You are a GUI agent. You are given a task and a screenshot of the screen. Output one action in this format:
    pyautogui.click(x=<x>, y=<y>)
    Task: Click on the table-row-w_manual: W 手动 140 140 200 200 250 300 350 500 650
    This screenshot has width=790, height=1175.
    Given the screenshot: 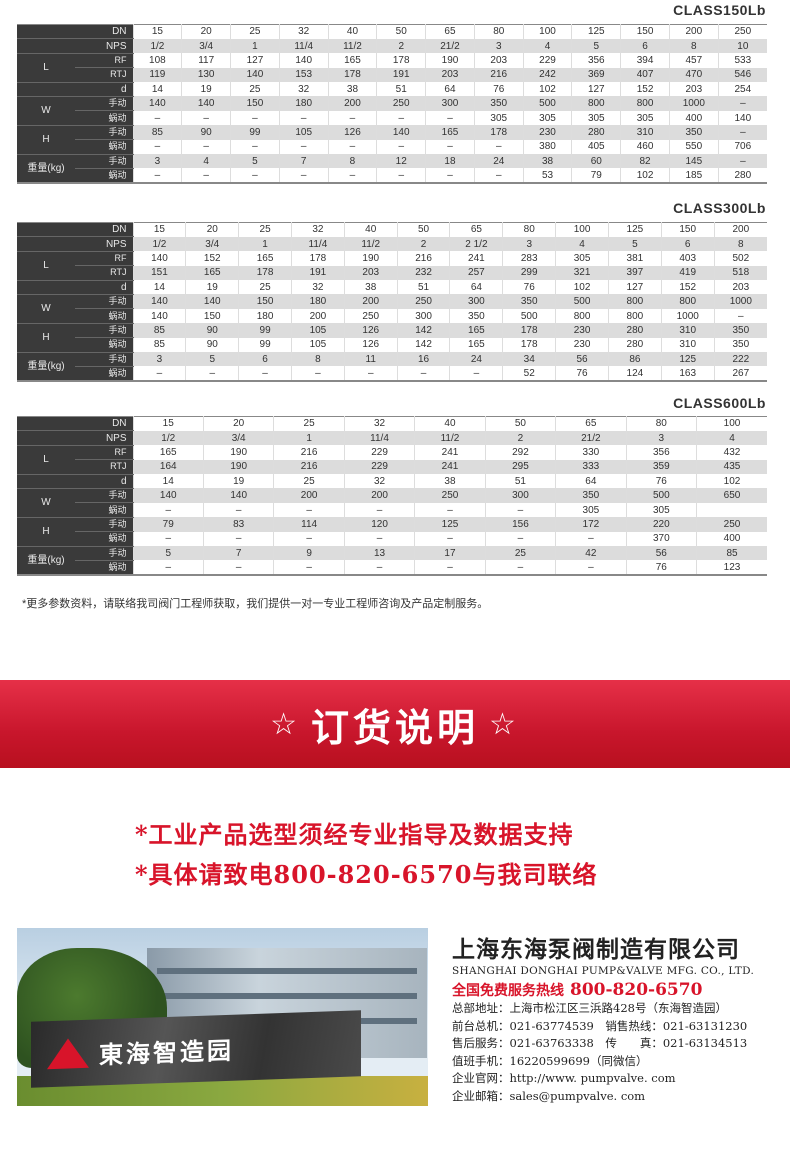 What is the action you would take?
    pyautogui.click(x=392, y=503)
    